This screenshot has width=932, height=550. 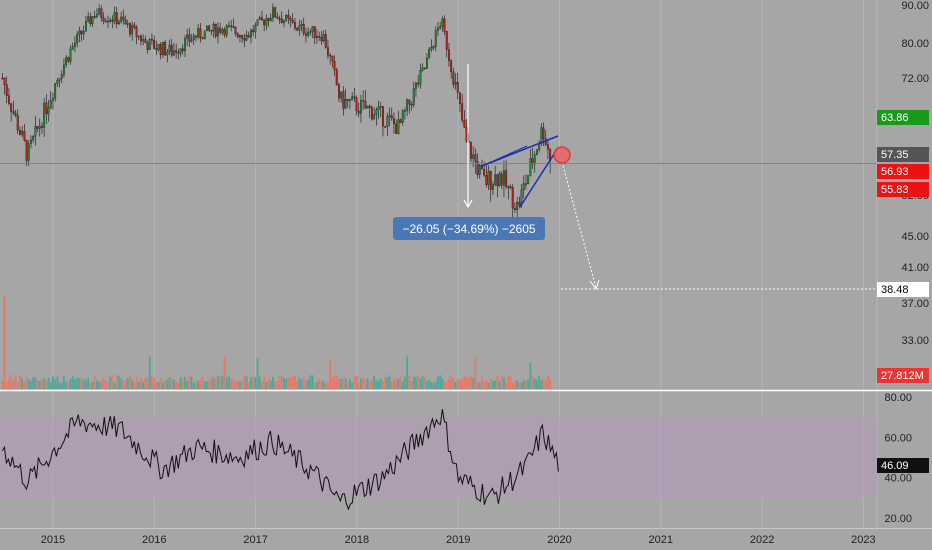 What do you see at coordinates (276, 342) in the screenshot?
I see `volume-series` at bounding box center [276, 342].